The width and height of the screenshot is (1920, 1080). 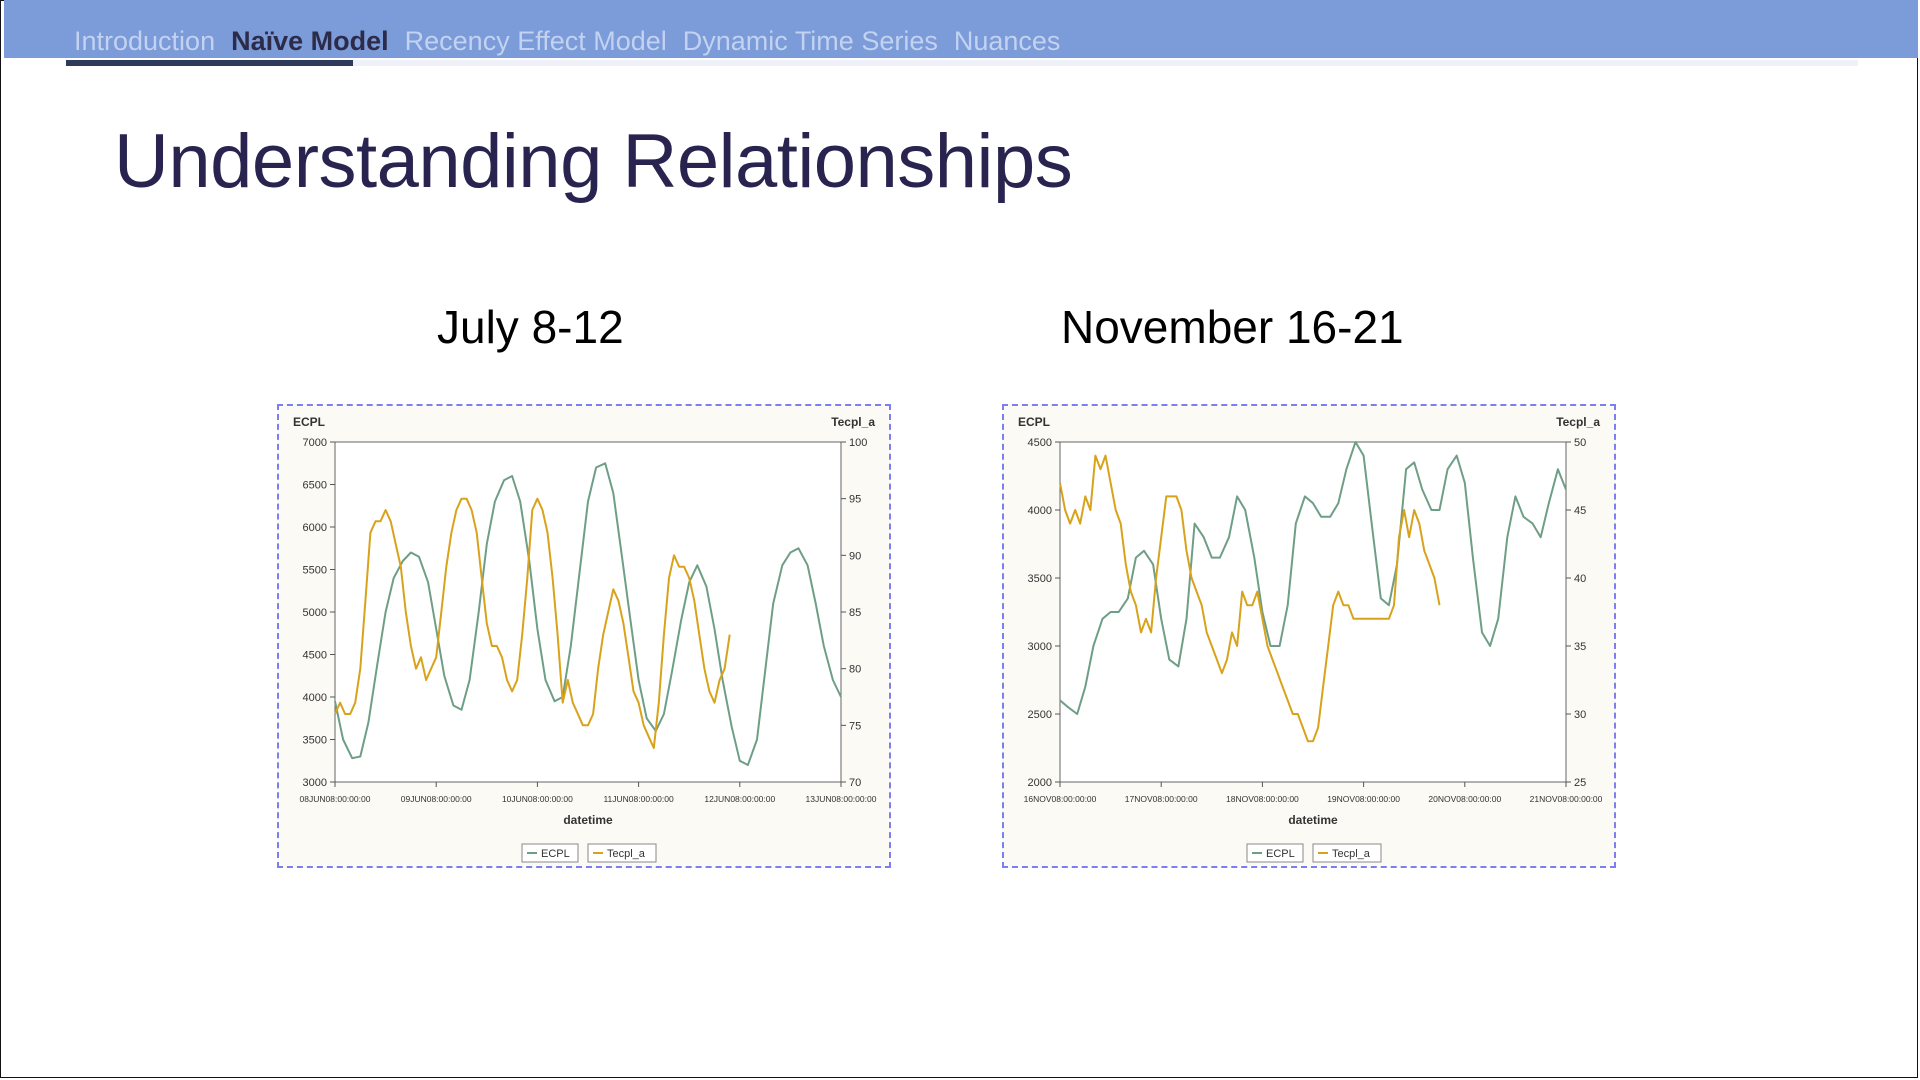 What do you see at coordinates (1580, 647) in the screenshot?
I see `right-tick-label: 35` at bounding box center [1580, 647].